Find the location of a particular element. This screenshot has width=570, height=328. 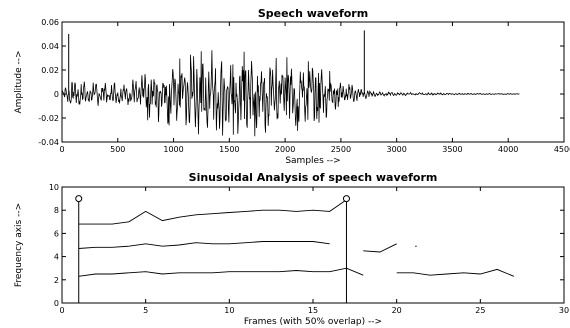

y-tick-label: -0.04 is located at coordinates (48, 142).